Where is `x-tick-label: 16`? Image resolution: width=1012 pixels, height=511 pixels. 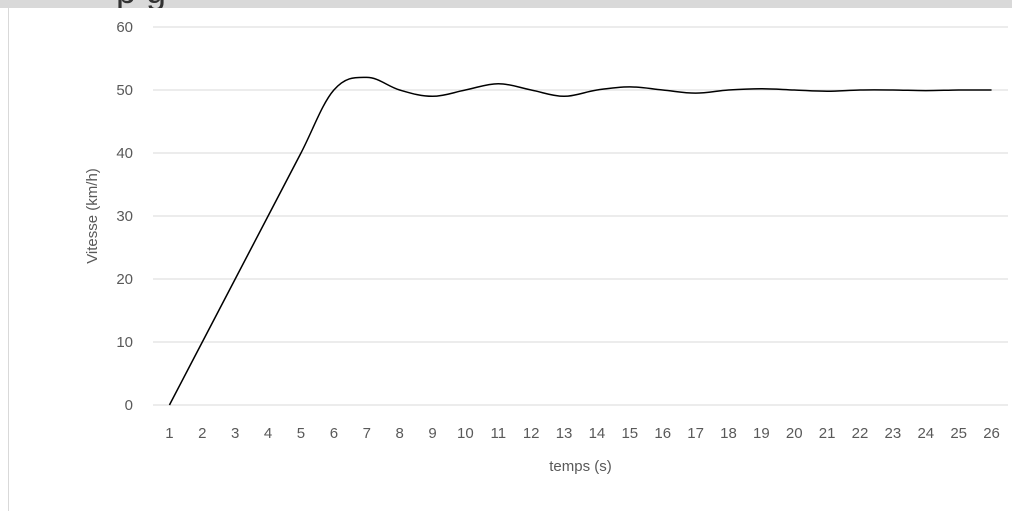
x-tick-label: 16 is located at coordinates (662, 433).